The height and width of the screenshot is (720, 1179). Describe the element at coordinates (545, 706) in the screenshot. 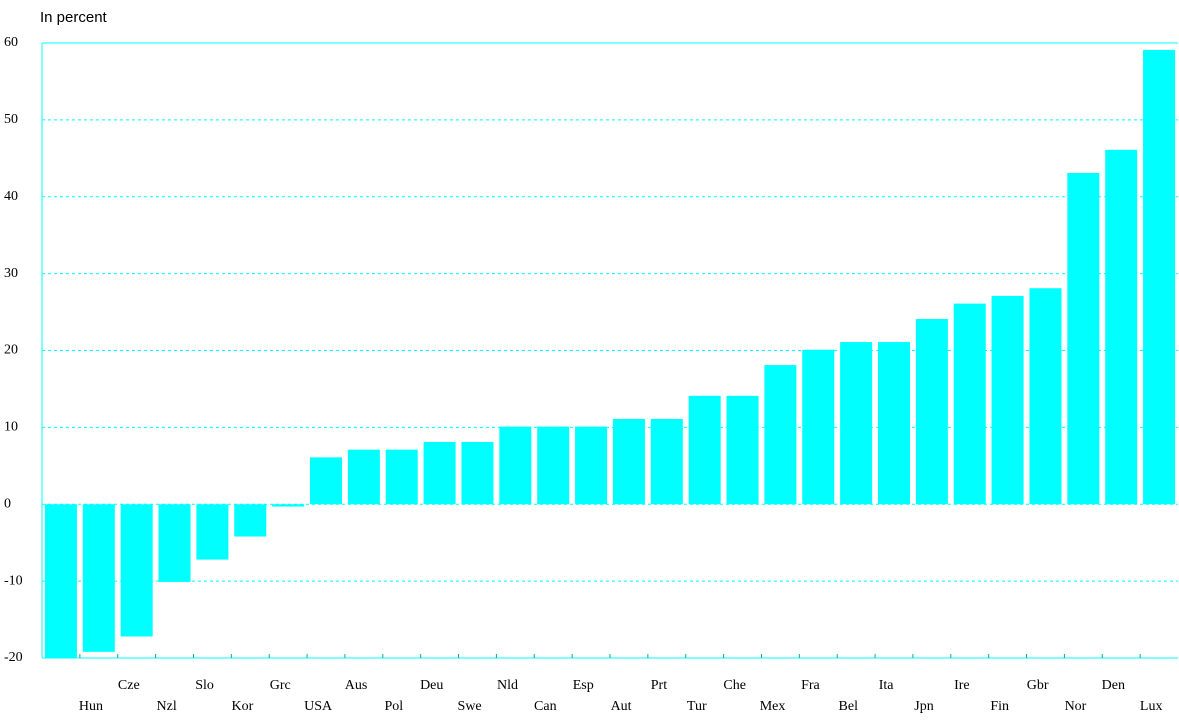

I see `x-tick-label: Can` at that location.